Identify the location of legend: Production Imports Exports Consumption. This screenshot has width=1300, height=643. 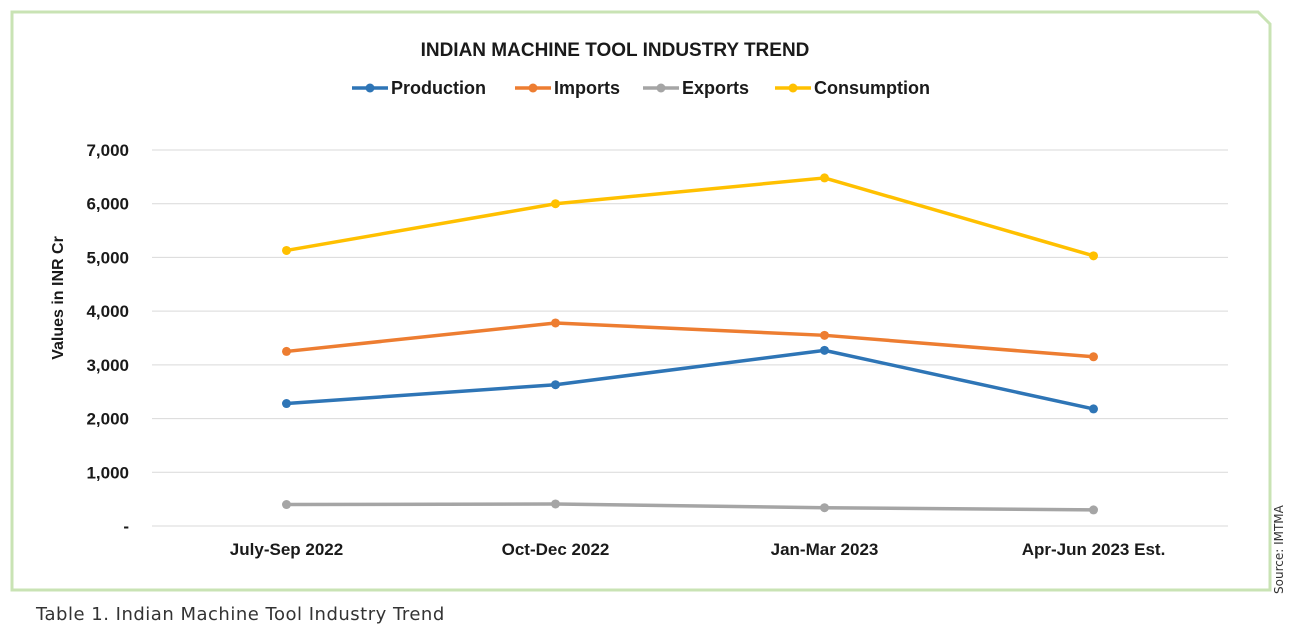
(641, 88).